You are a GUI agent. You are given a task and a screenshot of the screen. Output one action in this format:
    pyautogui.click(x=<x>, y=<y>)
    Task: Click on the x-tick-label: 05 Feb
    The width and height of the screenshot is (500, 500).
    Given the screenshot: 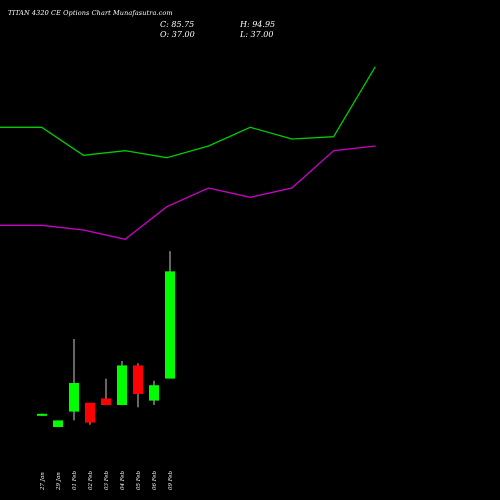 What is the action you would take?
    pyautogui.click(x=139, y=480)
    